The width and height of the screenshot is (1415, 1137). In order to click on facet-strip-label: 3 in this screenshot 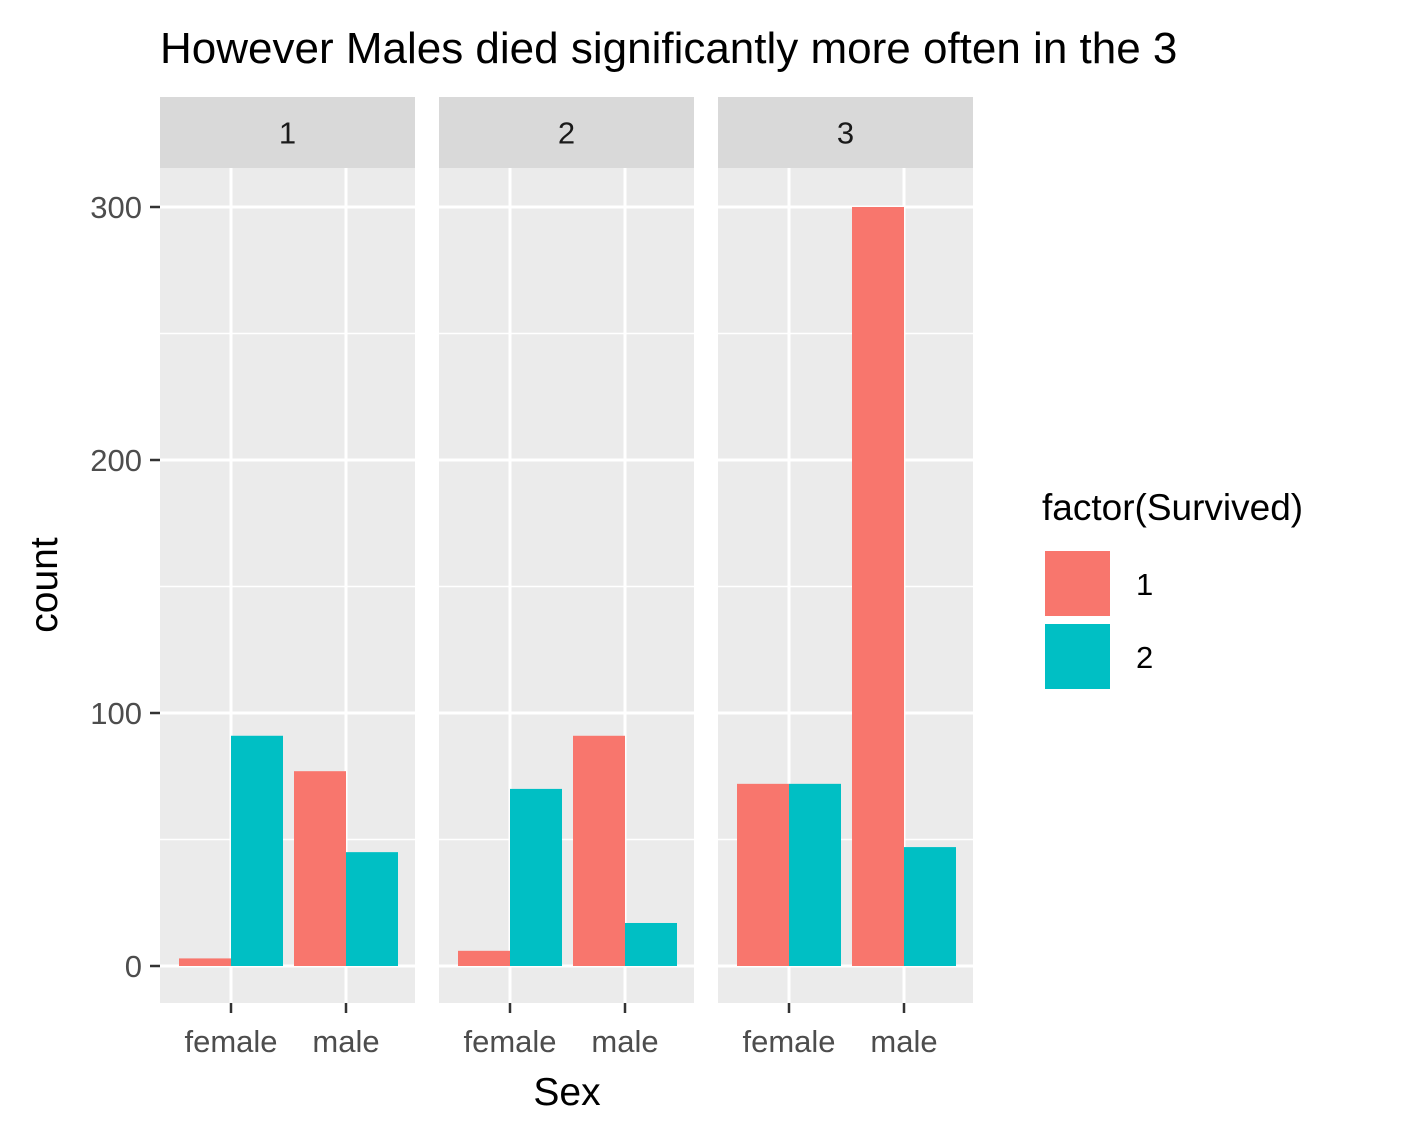, I will do `click(845, 133)`.